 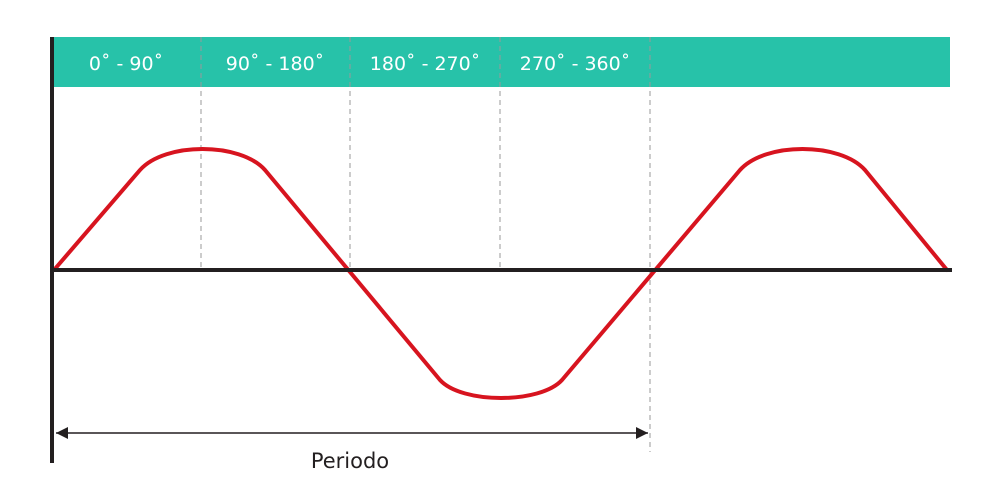 What do you see at coordinates (62, 433) in the screenshot?
I see `arrow-head-left` at bounding box center [62, 433].